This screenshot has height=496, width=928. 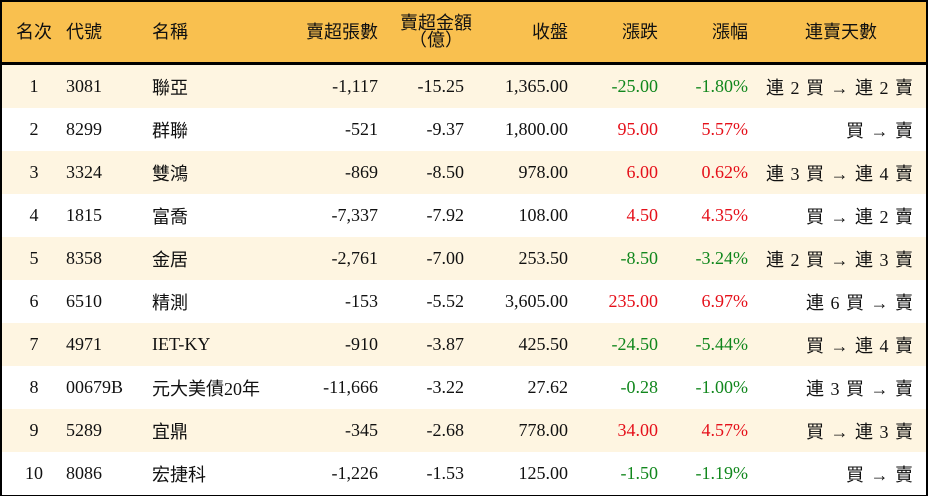 I want to click on cell-change-pct: 4.57%, so click(x=725, y=430).